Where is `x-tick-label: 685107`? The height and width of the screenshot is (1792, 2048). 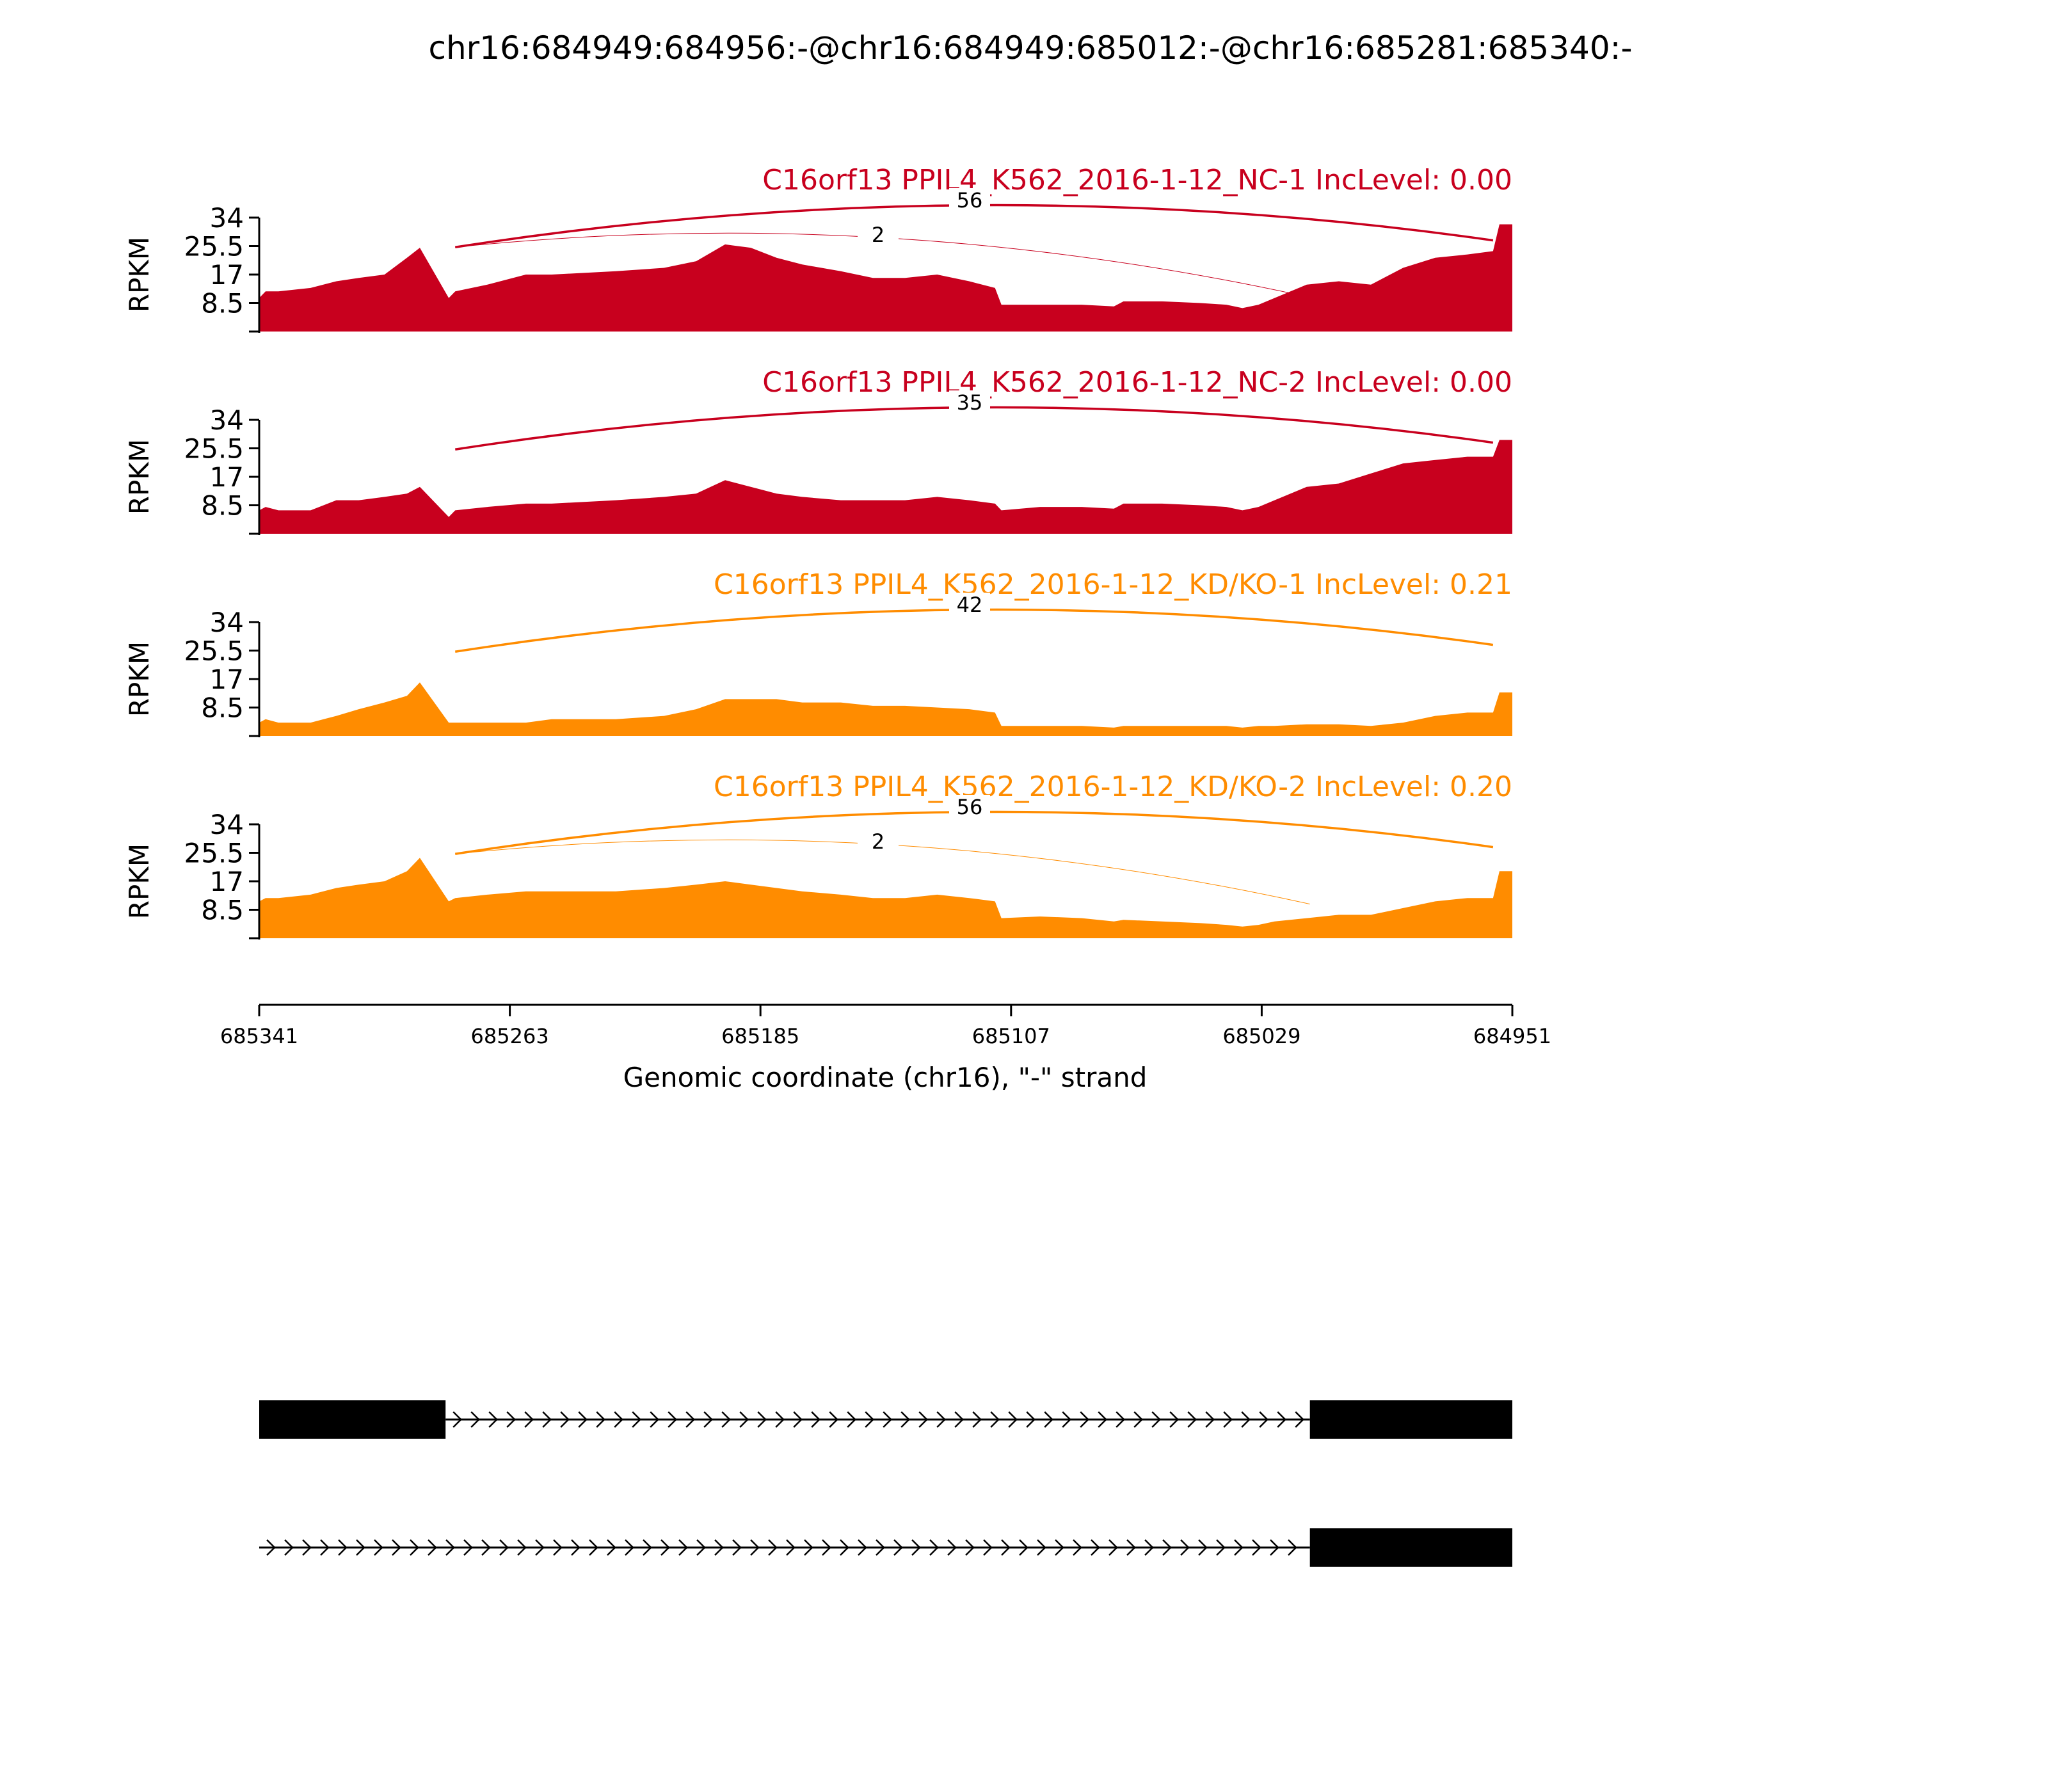
x-tick-label: 685107 is located at coordinates (1011, 1036).